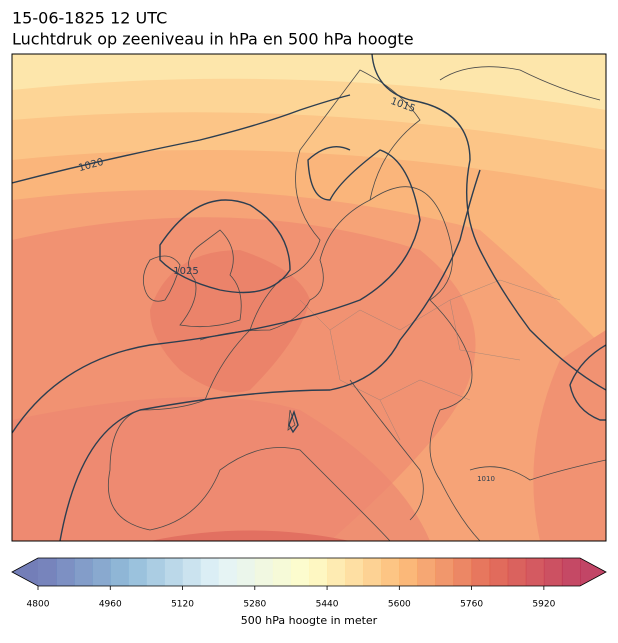  Describe the element at coordinates (38, 605) in the screenshot. I see `colorbar-tick-label: 4800` at that location.